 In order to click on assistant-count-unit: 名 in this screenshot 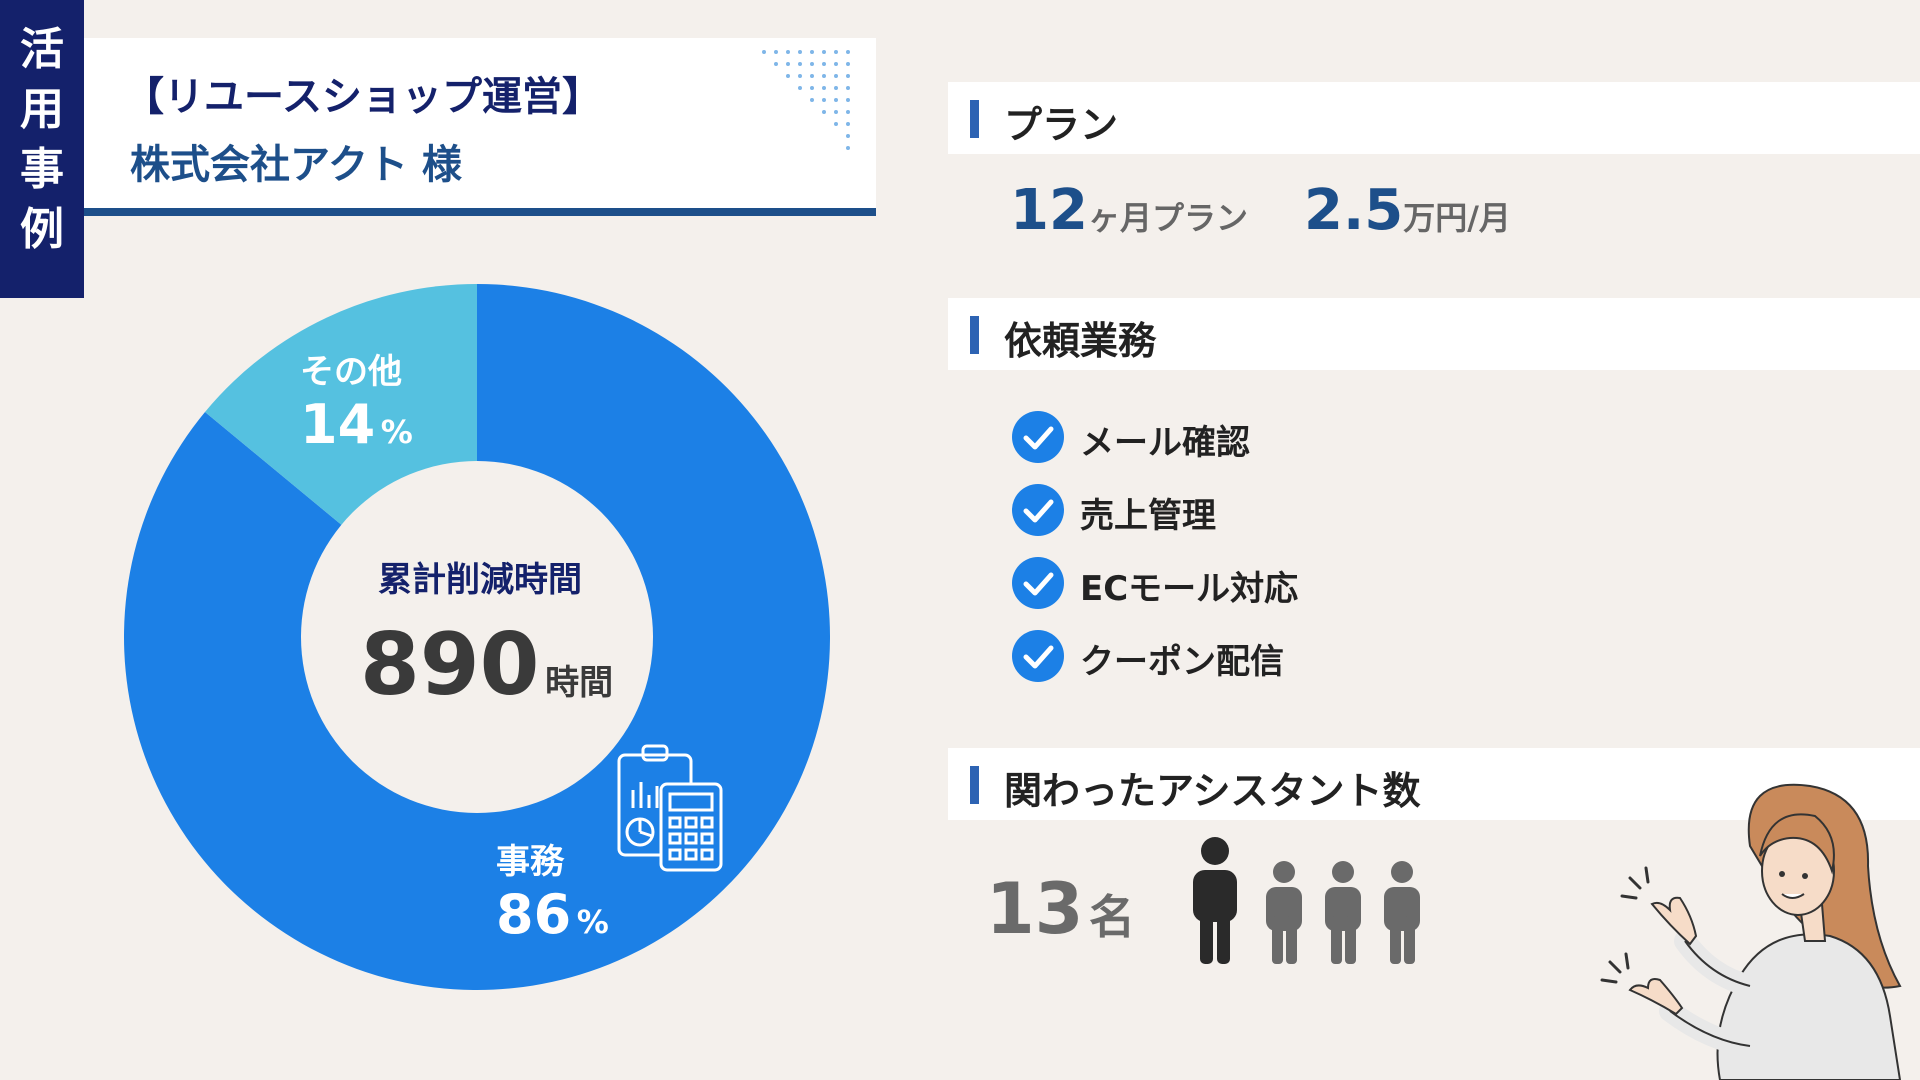, I will do `click(1112, 917)`.